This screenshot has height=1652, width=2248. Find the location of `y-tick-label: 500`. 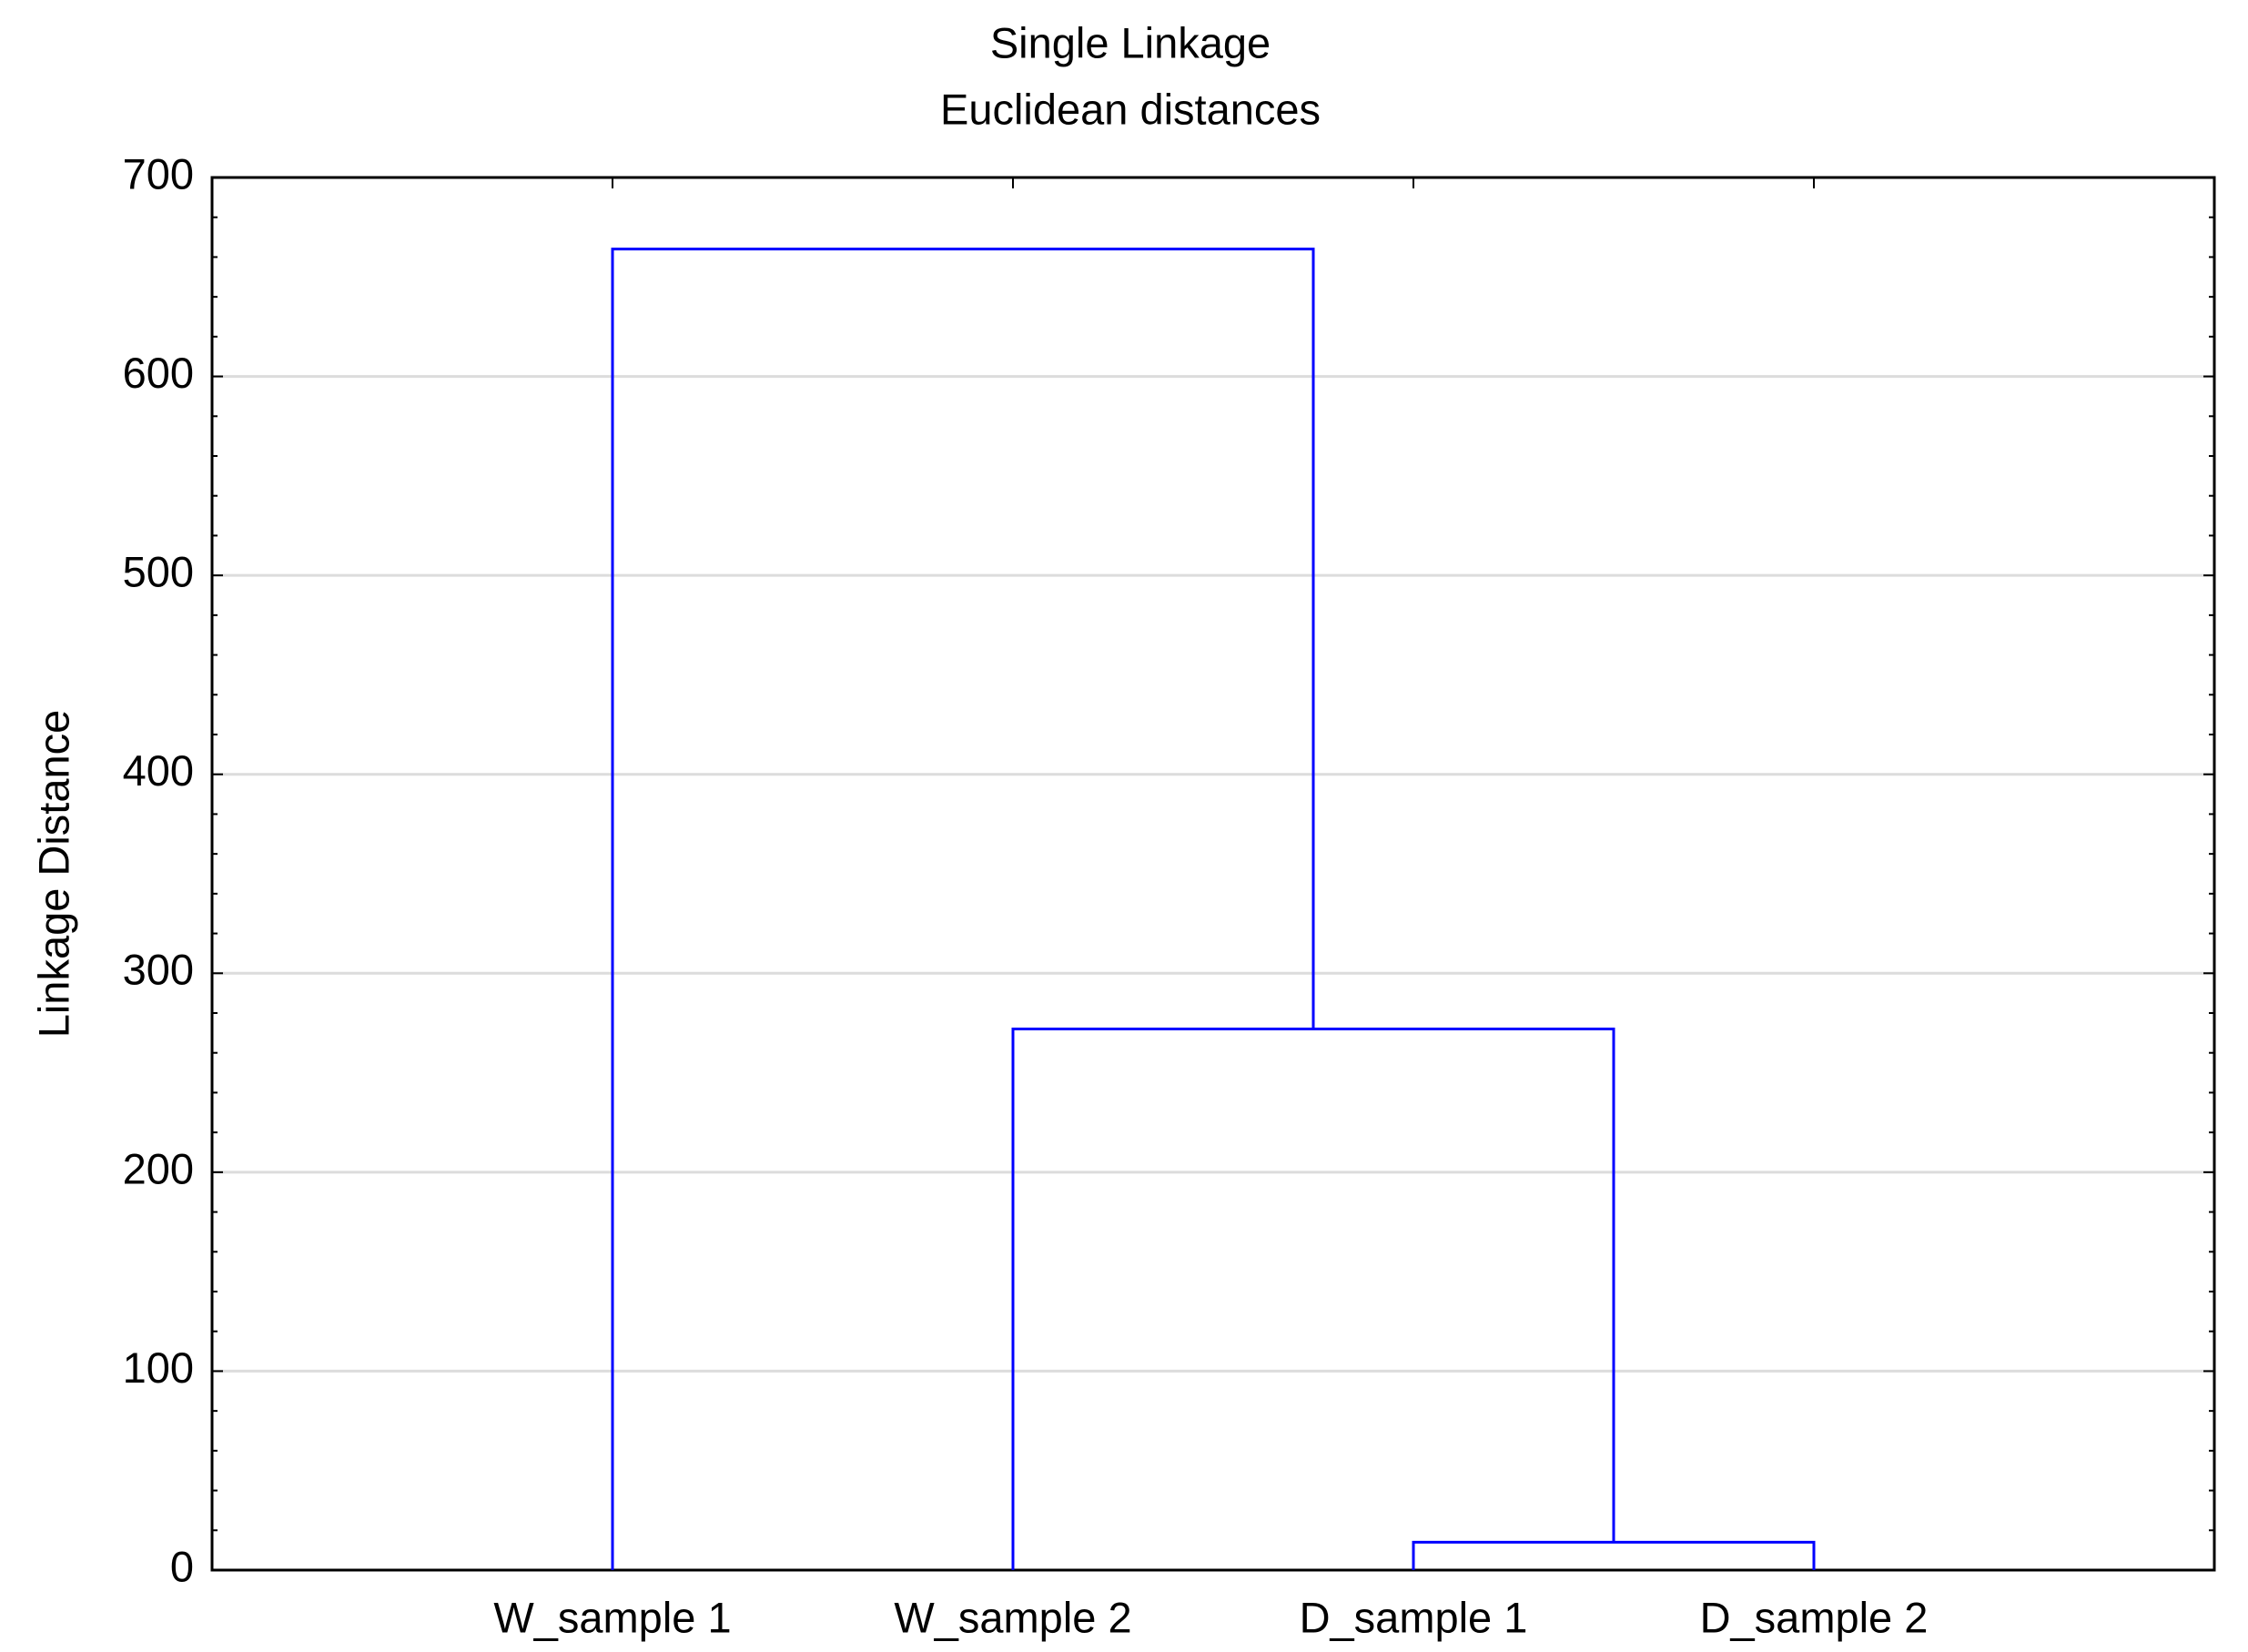

y-tick-label: 500 is located at coordinates (158, 572).